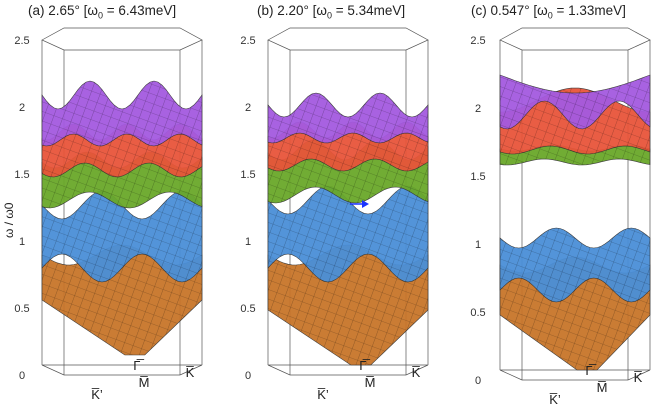 The height and width of the screenshot is (416, 664). Describe the element at coordinates (102, 12) in the screenshot. I see `panel-a-title: (a) 2.65° [ω0 = 6.43meV]` at that location.